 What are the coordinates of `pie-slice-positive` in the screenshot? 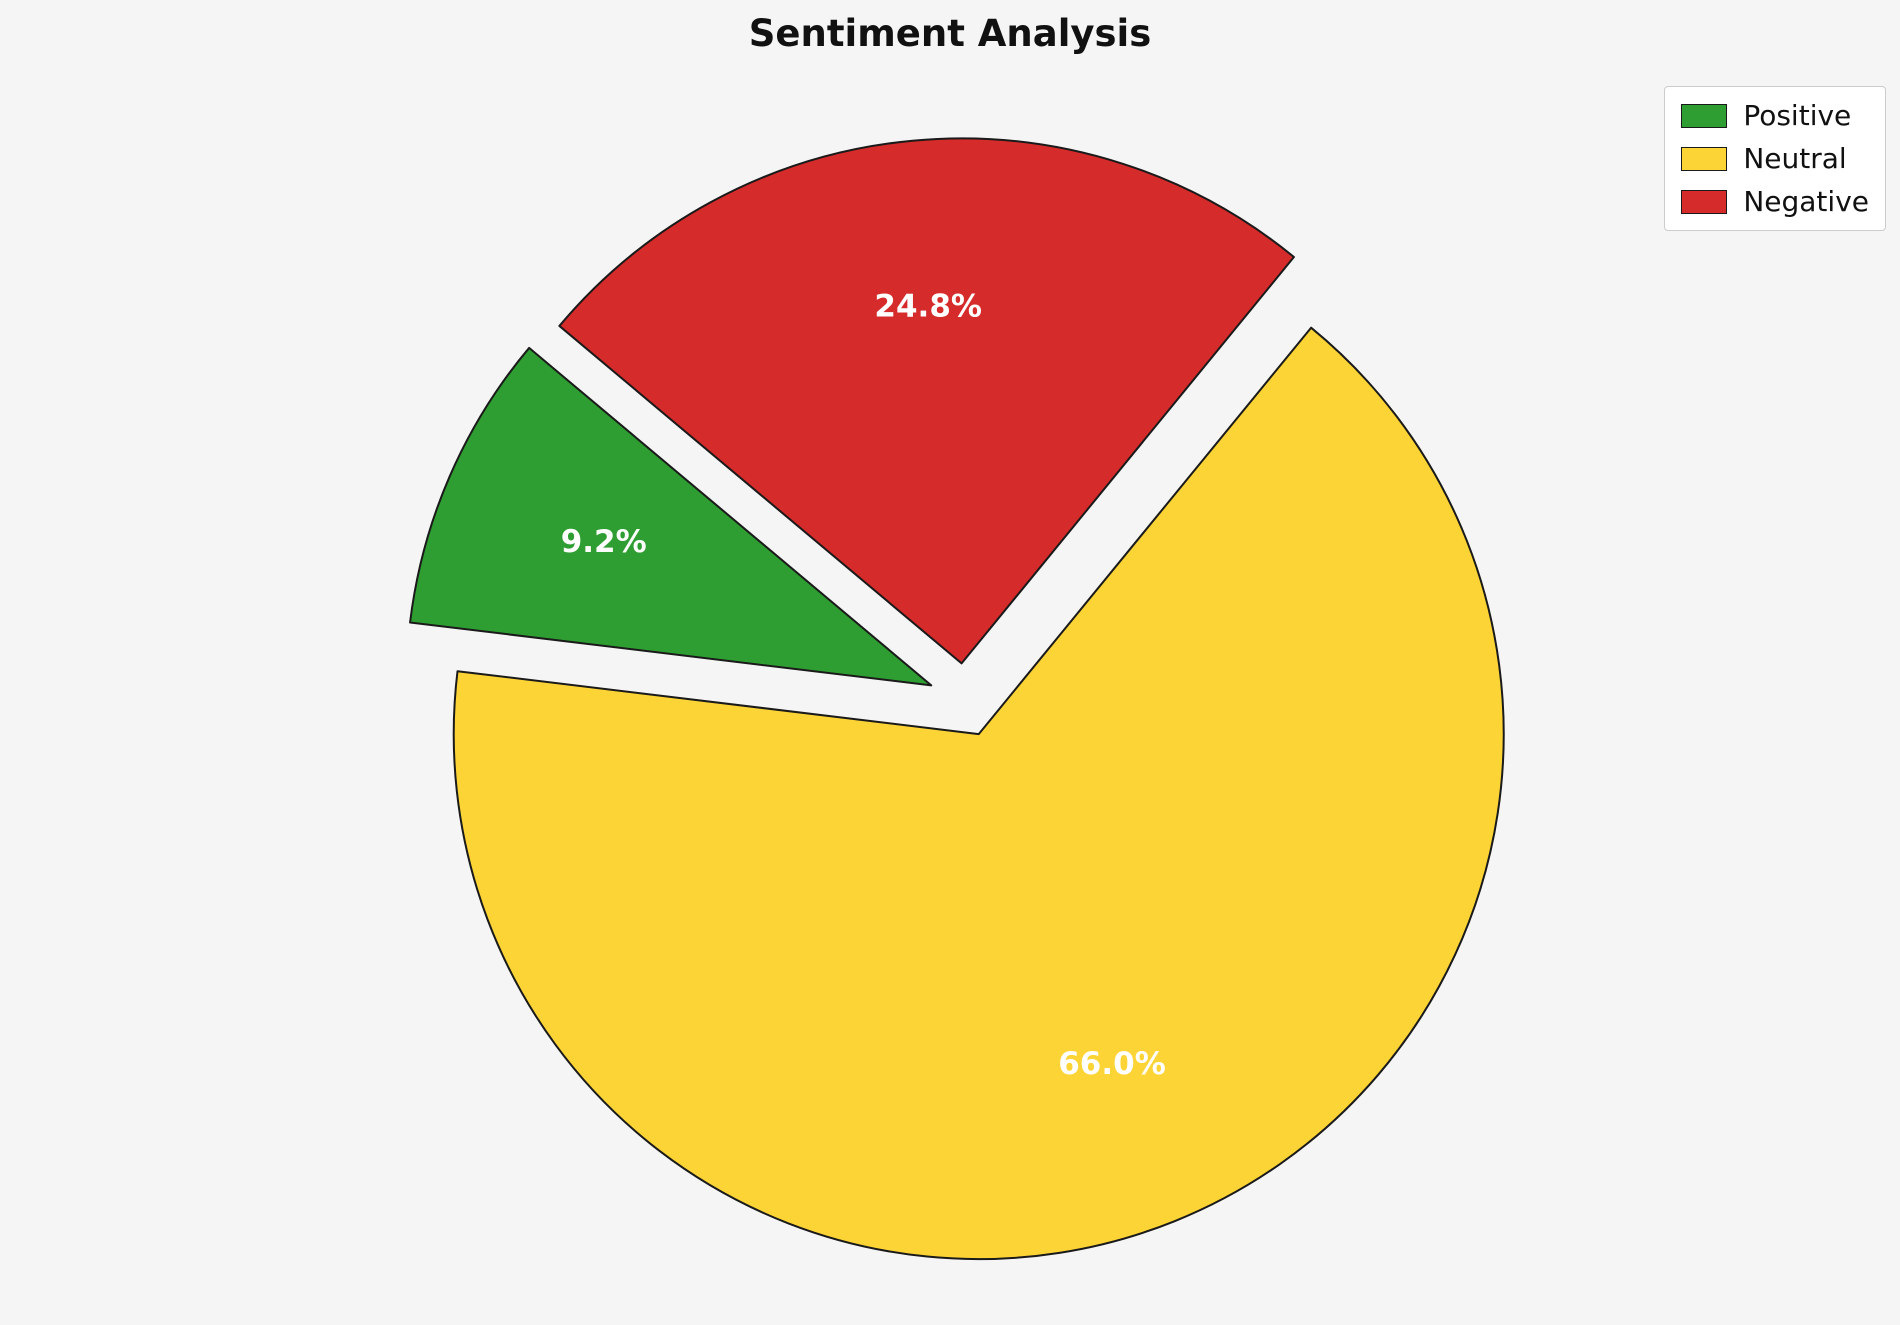 It's located at (671, 516).